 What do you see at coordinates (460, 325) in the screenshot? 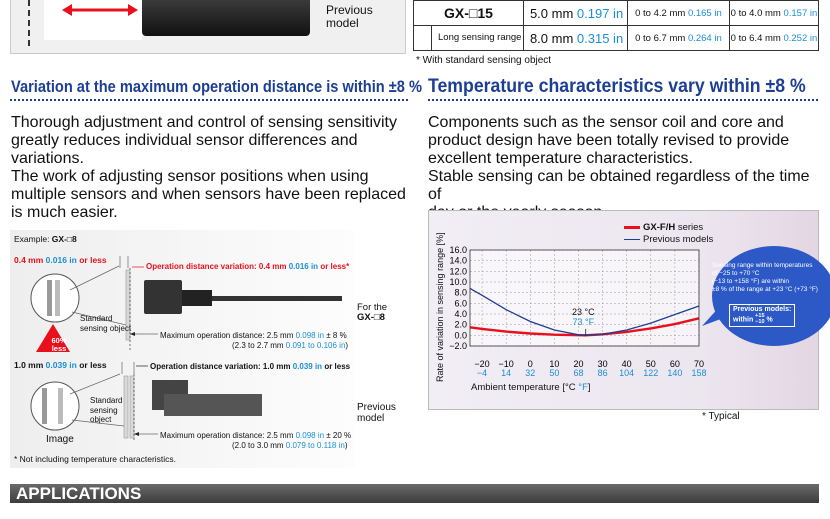
I see `y-tick-label: 2.0` at bounding box center [460, 325].